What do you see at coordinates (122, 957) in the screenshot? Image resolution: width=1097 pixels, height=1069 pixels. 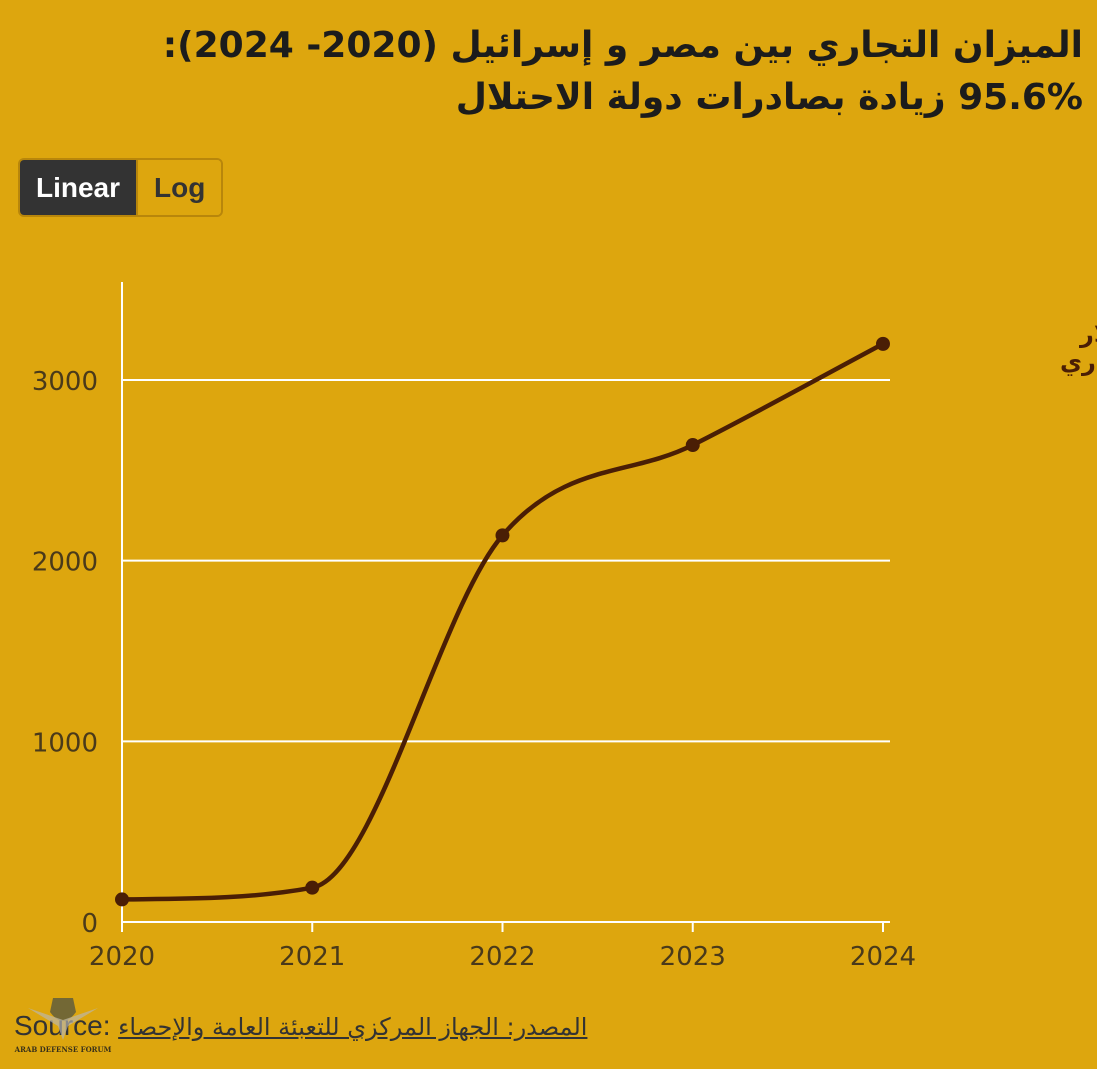 I see `x-tick-label: 2020` at bounding box center [122, 957].